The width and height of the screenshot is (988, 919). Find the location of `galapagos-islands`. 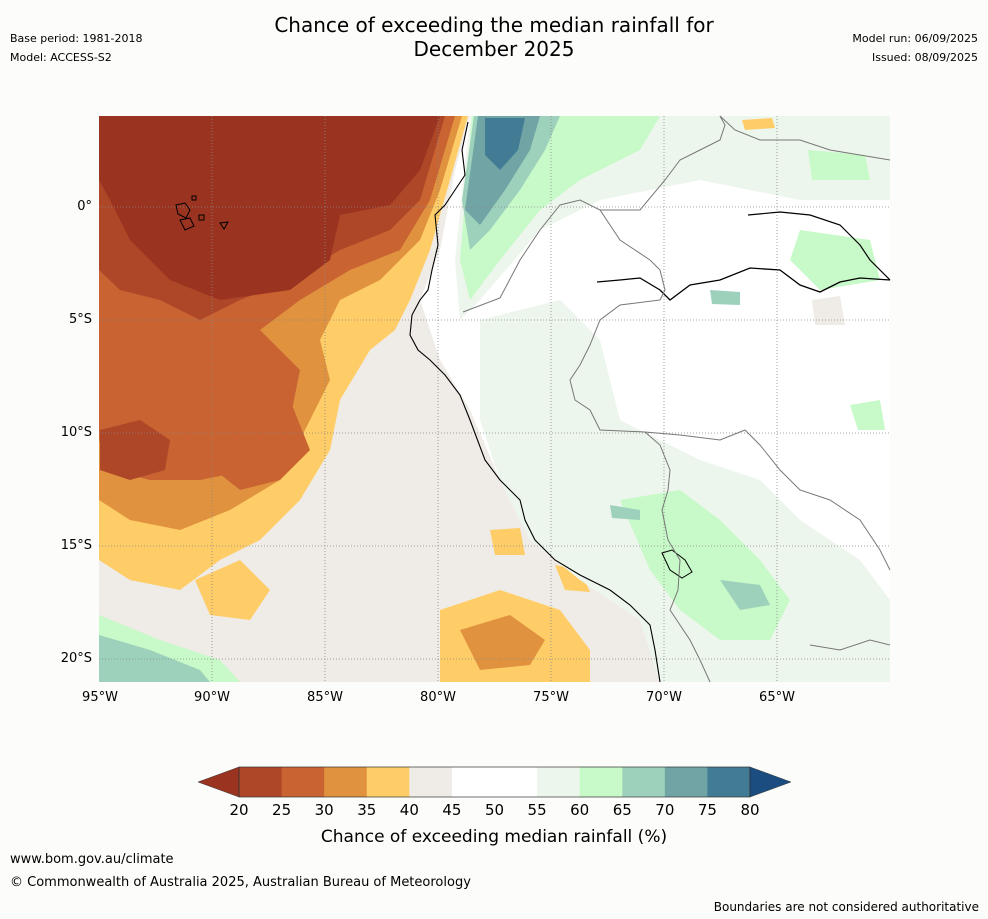

galapagos-islands is located at coordinates (202, 213).